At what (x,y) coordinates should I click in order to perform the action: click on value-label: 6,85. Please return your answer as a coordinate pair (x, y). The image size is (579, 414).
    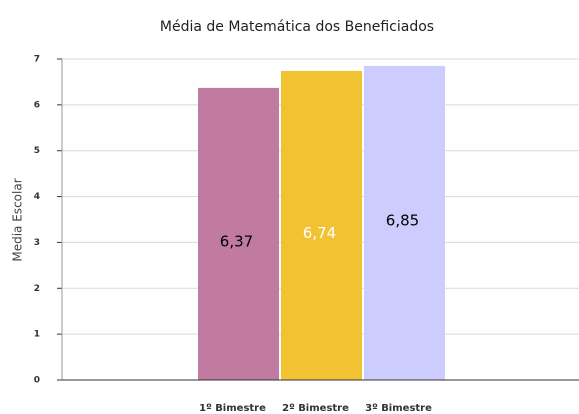
    Looking at the image, I should click on (402, 220).